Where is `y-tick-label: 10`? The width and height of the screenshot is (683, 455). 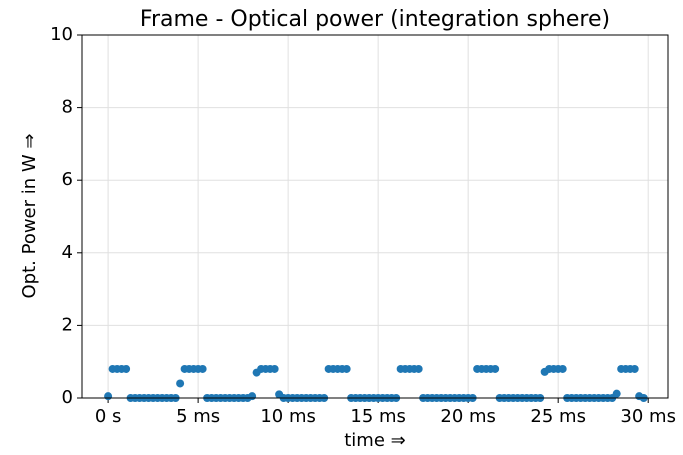
y-tick-label: 10 is located at coordinates (61, 34).